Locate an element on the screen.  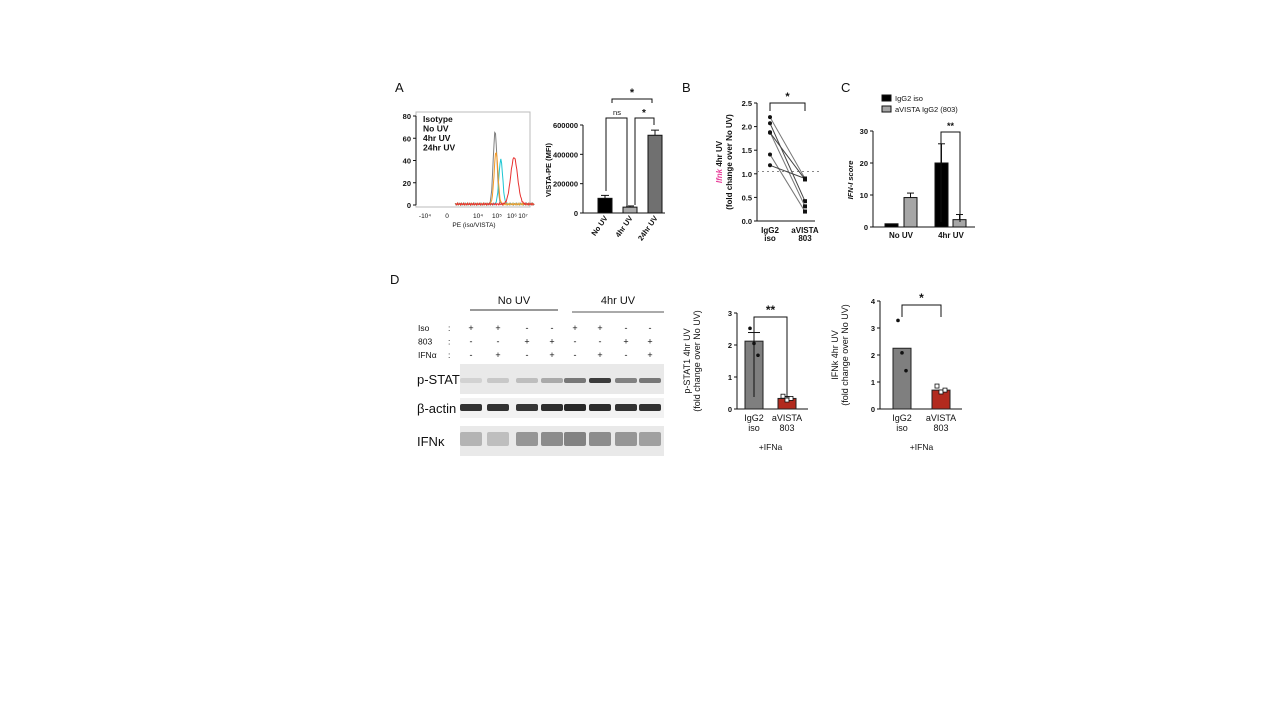
y-tick-label: 80 is located at coordinates (407, 116).